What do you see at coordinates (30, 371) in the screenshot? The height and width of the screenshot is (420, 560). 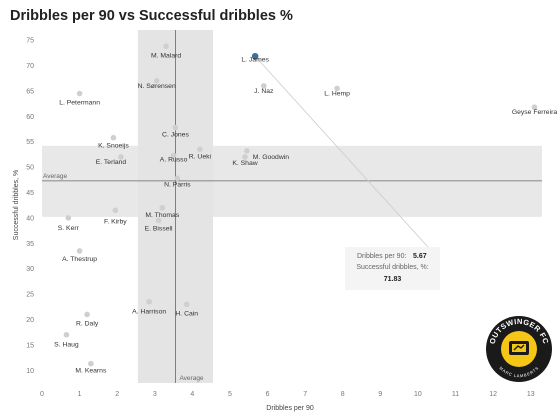 I see `y-tick-label: 10` at bounding box center [30, 371].